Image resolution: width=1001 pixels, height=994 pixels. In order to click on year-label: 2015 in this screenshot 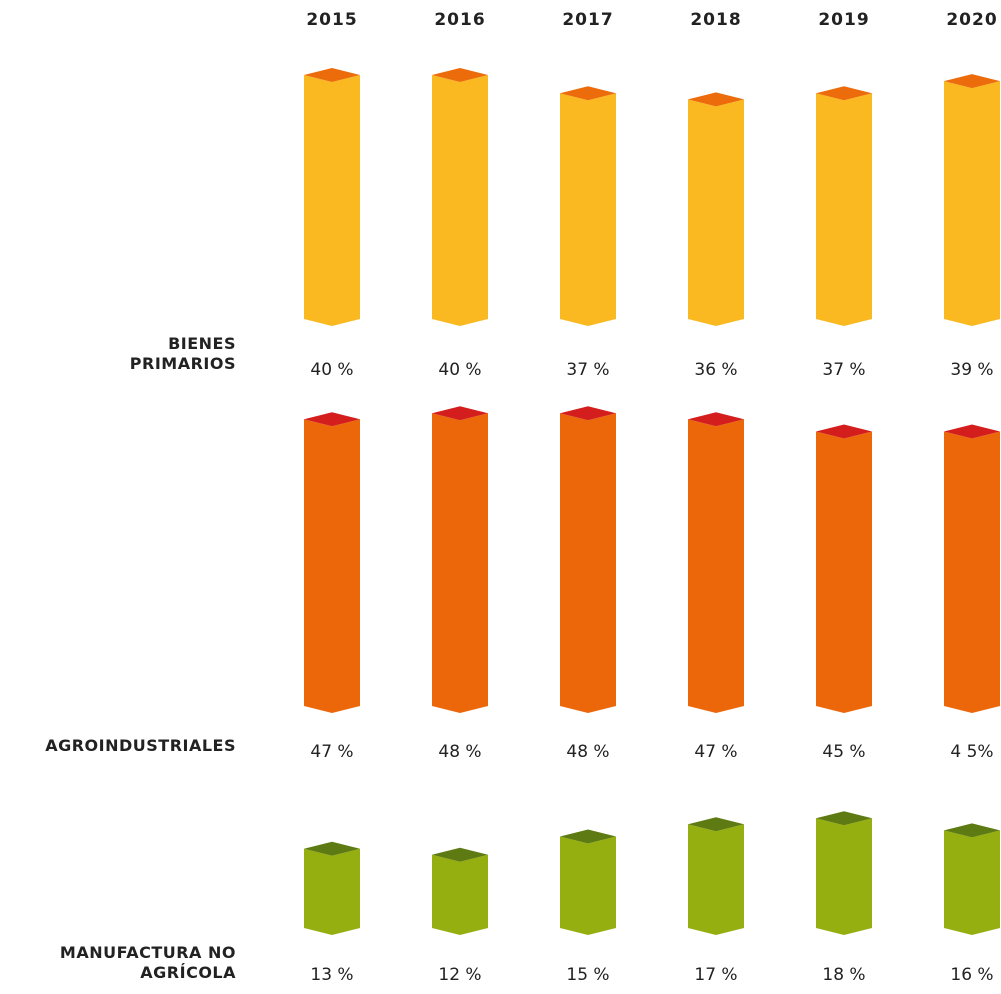, I will do `click(331, 20)`.